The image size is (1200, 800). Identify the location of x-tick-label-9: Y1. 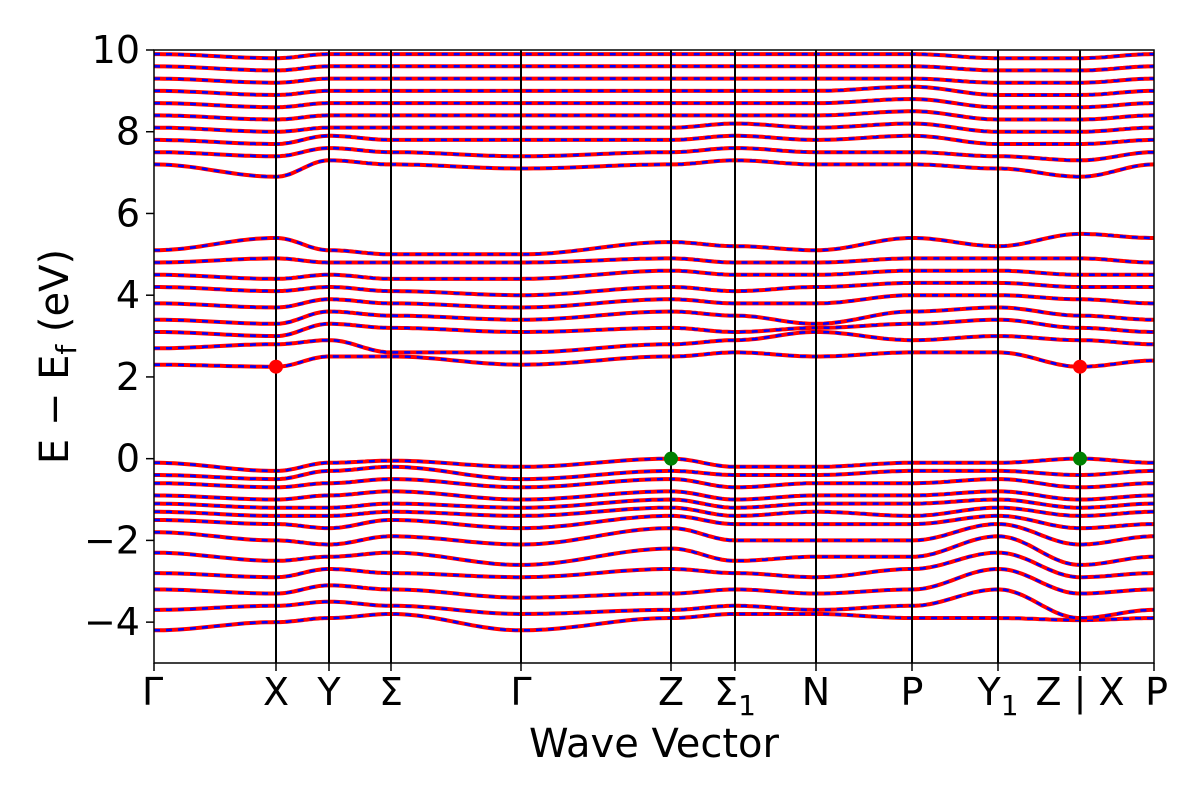
(997, 696).